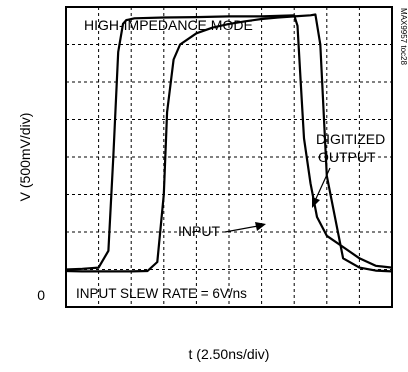 The height and width of the screenshot is (372, 408). What do you see at coordinates (199, 231) in the screenshot?
I see `input-label: INPUT` at bounding box center [199, 231].